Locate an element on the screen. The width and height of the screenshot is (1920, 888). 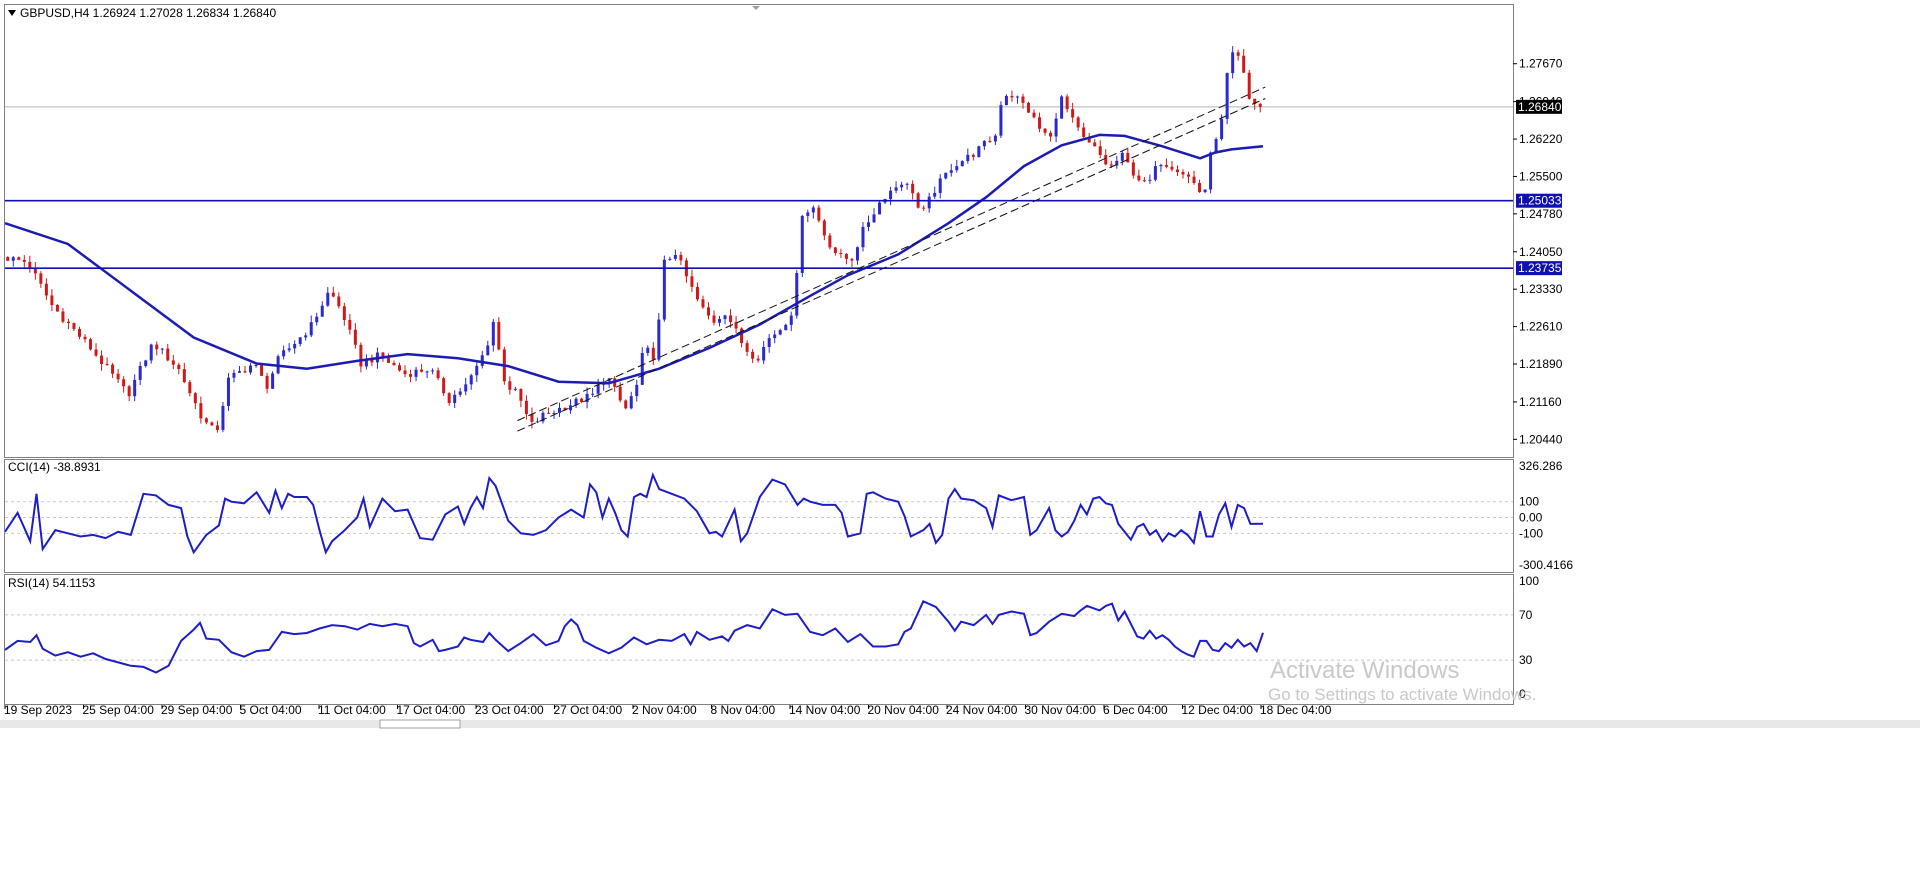
rsi-panel is located at coordinates (759, 639).